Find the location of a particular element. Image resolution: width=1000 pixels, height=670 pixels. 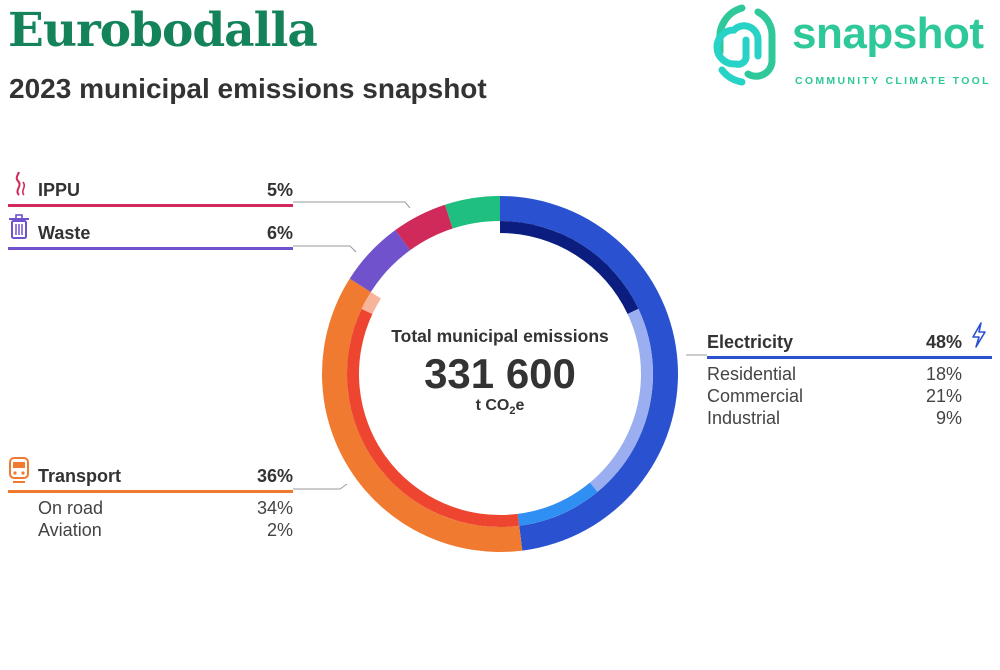

smoke-icon is located at coordinates (20, 183).